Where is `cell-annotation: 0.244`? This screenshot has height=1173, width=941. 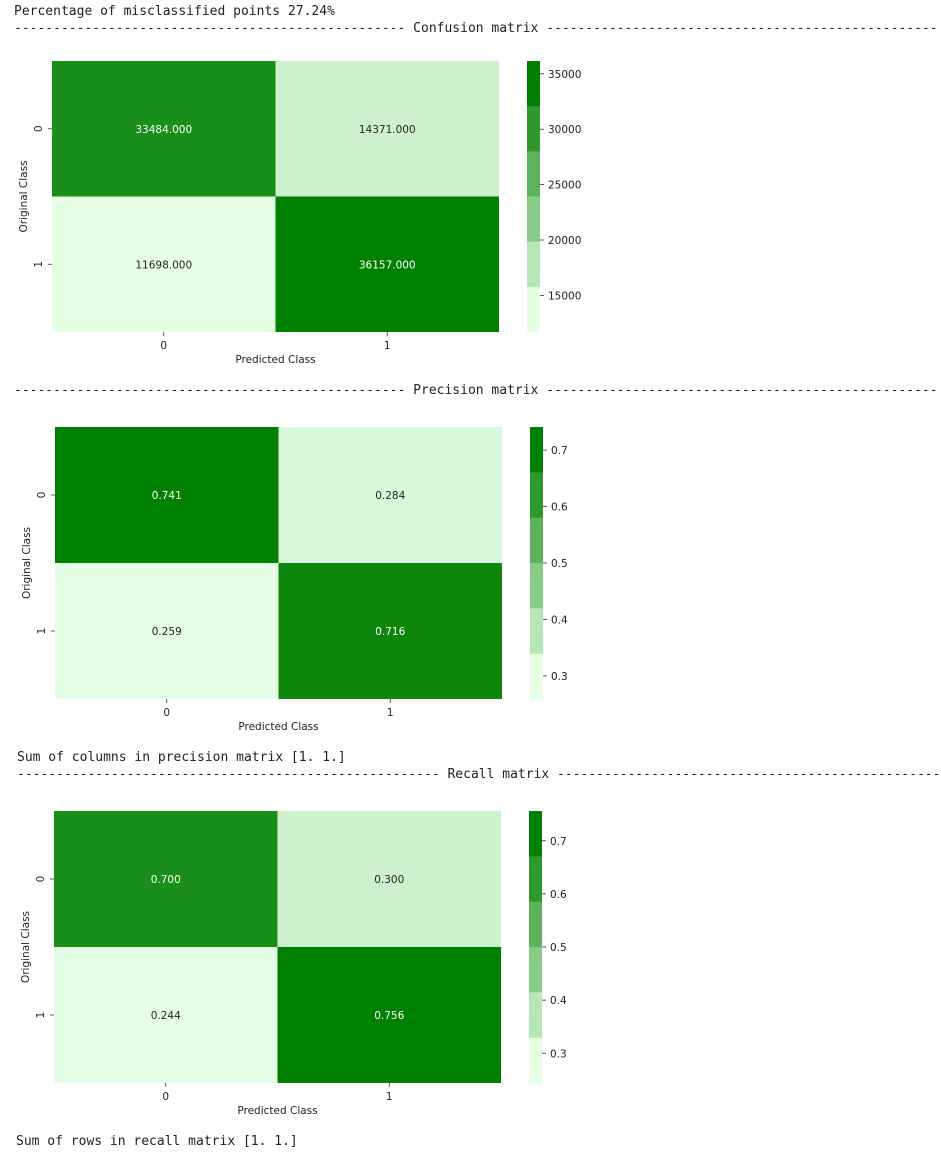 cell-annotation: 0.244 is located at coordinates (166, 1016).